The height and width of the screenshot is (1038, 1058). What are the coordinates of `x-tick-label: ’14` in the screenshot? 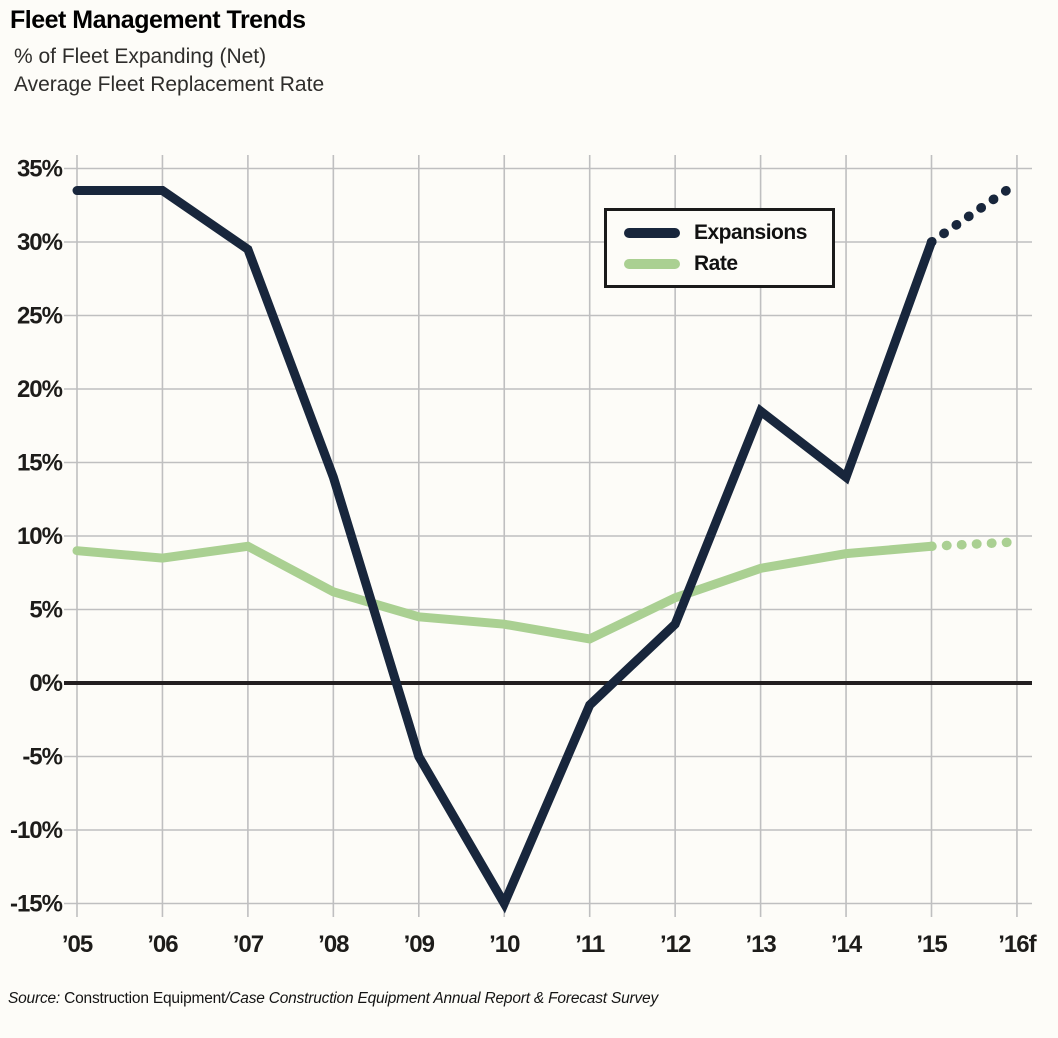 It's located at (847, 944).